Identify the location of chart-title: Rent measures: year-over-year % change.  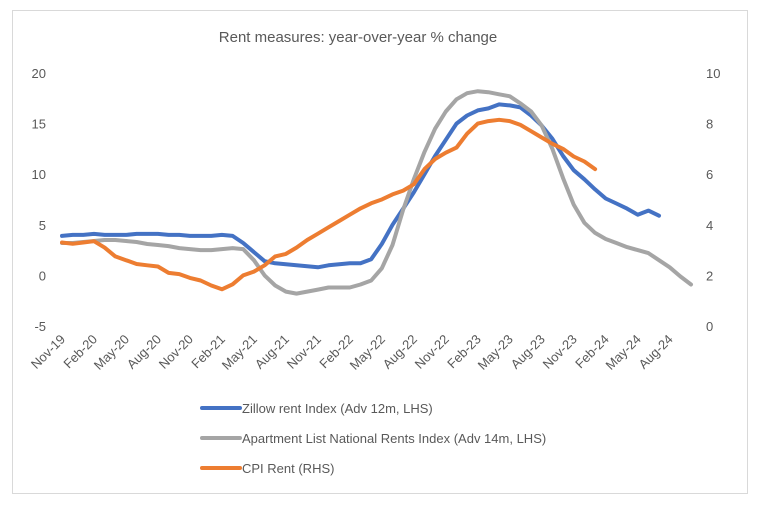
(358, 37).